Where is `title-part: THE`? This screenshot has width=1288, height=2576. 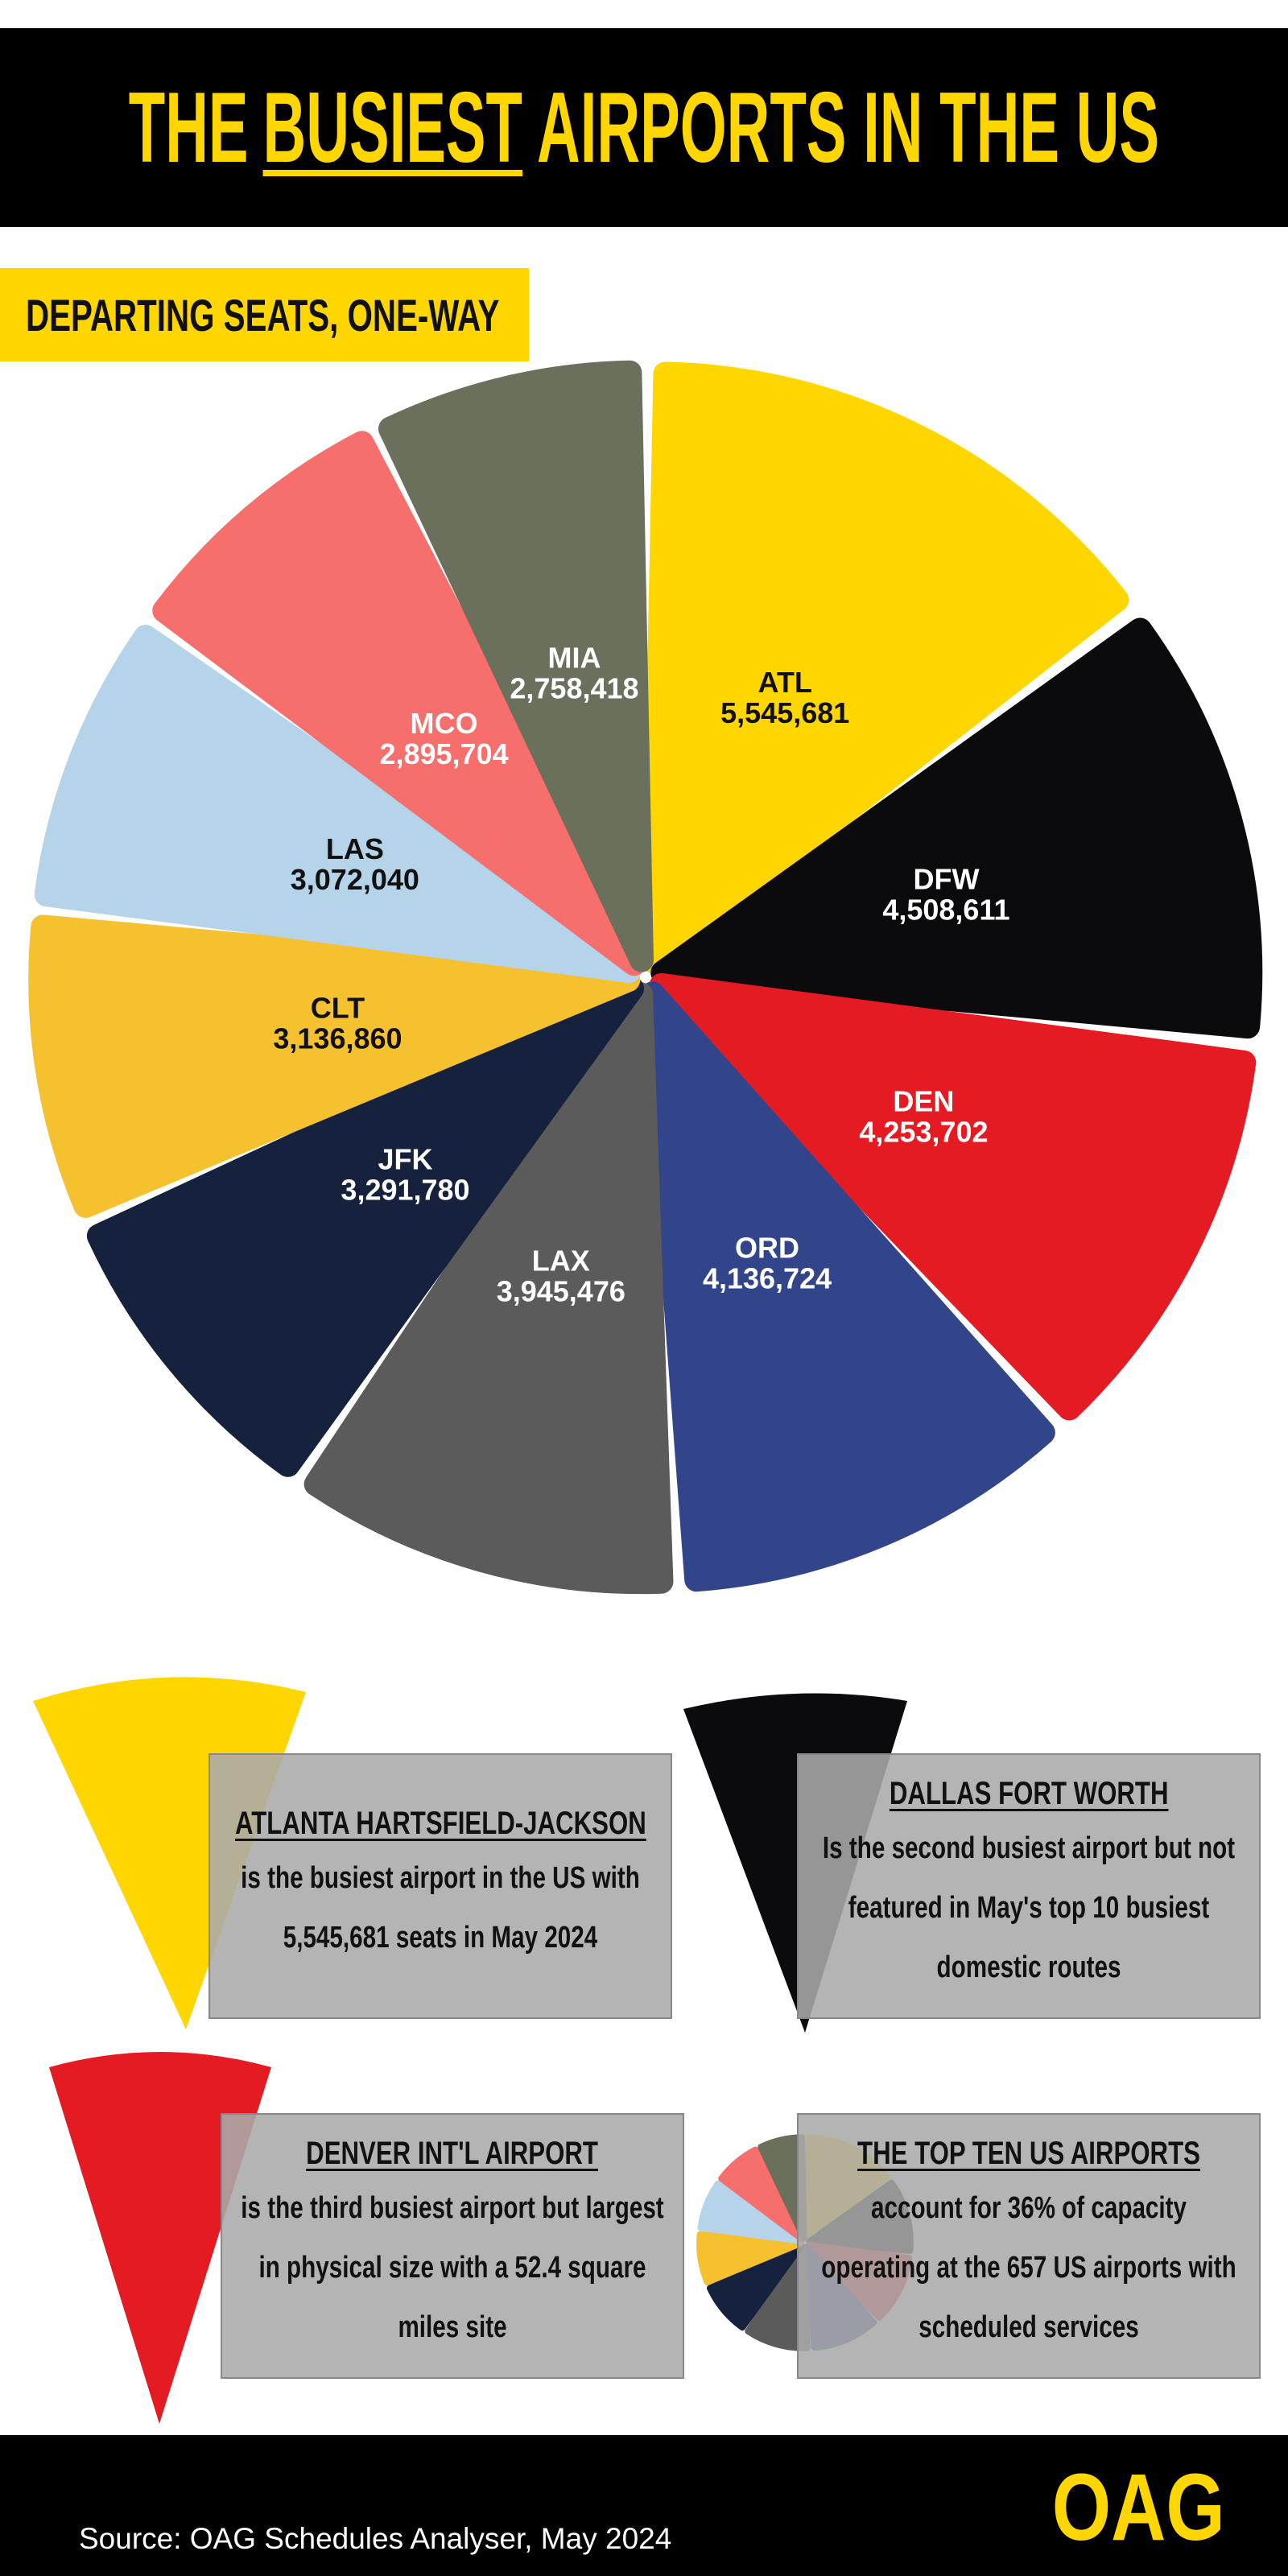
title-part: THE is located at coordinates (188, 128).